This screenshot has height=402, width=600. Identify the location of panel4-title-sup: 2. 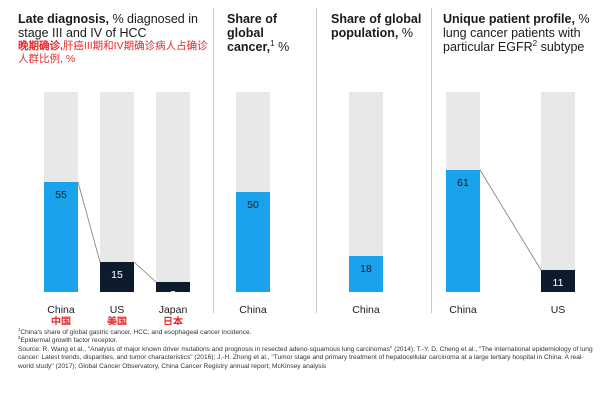
(535, 43).